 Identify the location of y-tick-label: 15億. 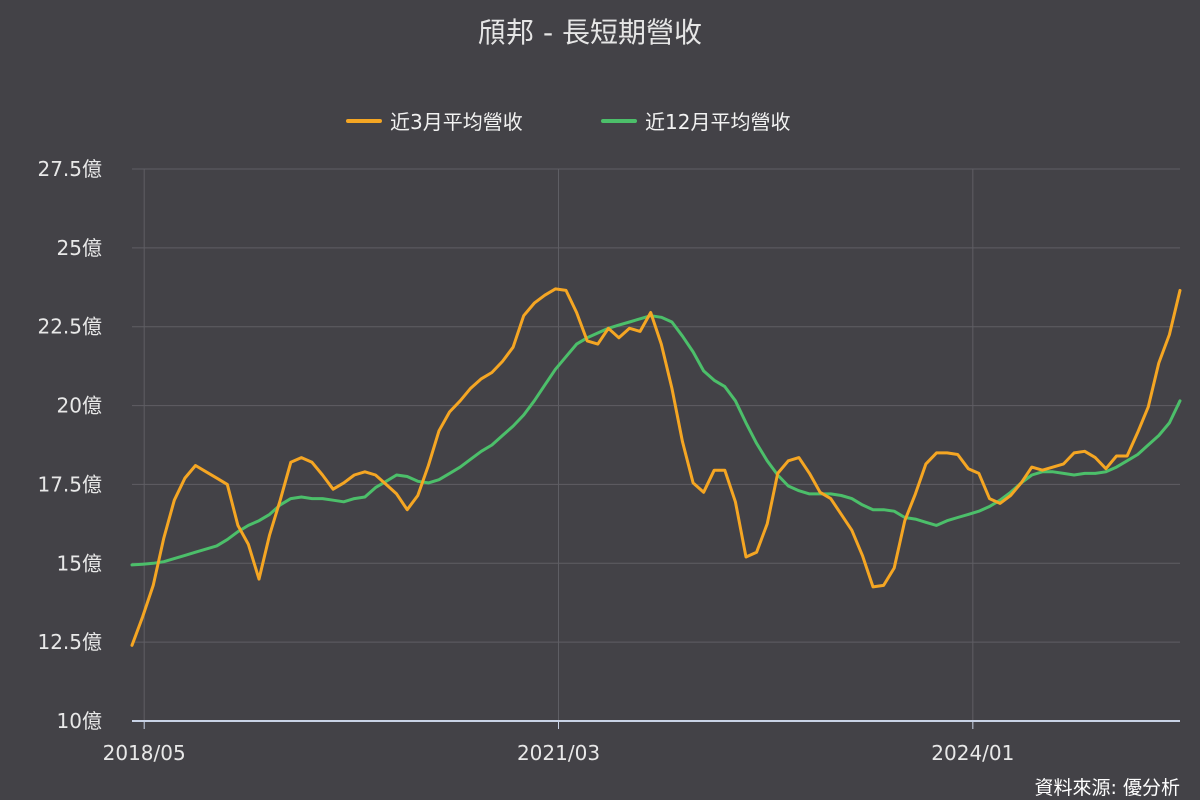
(79, 563).